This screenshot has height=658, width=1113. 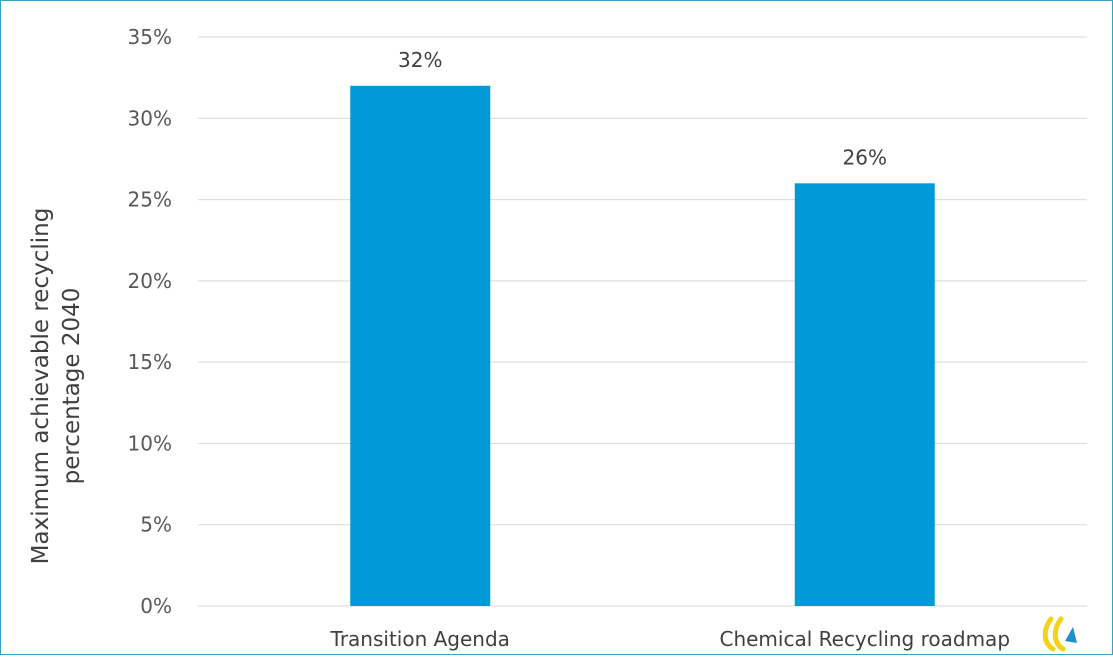 What do you see at coordinates (156, 606) in the screenshot?
I see `y-tick-label: 0%` at bounding box center [156, 606].